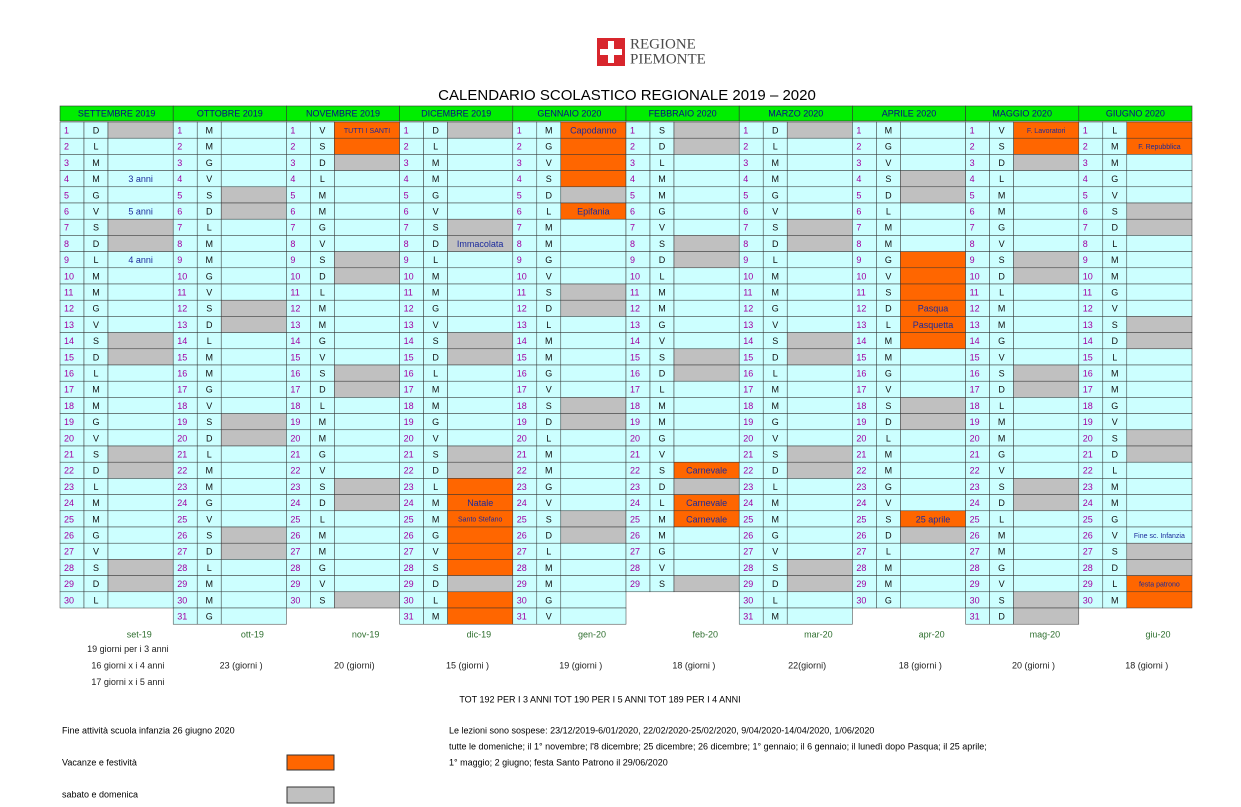 The width and height of the screenshot is (1241, 807). I want to click on day-number: 9, so click(292, 260).